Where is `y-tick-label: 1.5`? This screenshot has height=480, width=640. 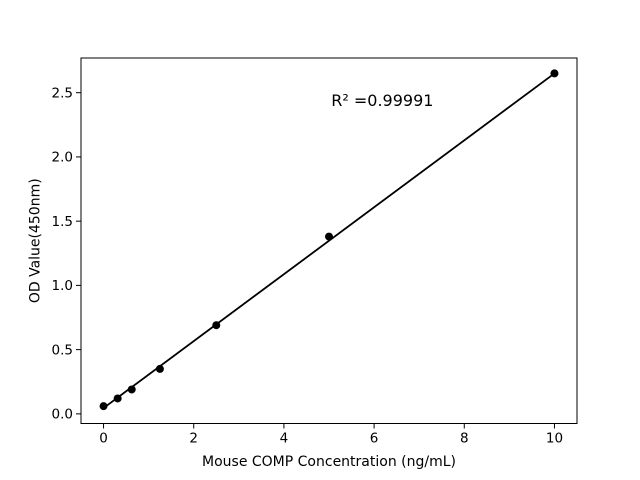
y-tick-label: 1.5 is located at coordinates (62, 222).